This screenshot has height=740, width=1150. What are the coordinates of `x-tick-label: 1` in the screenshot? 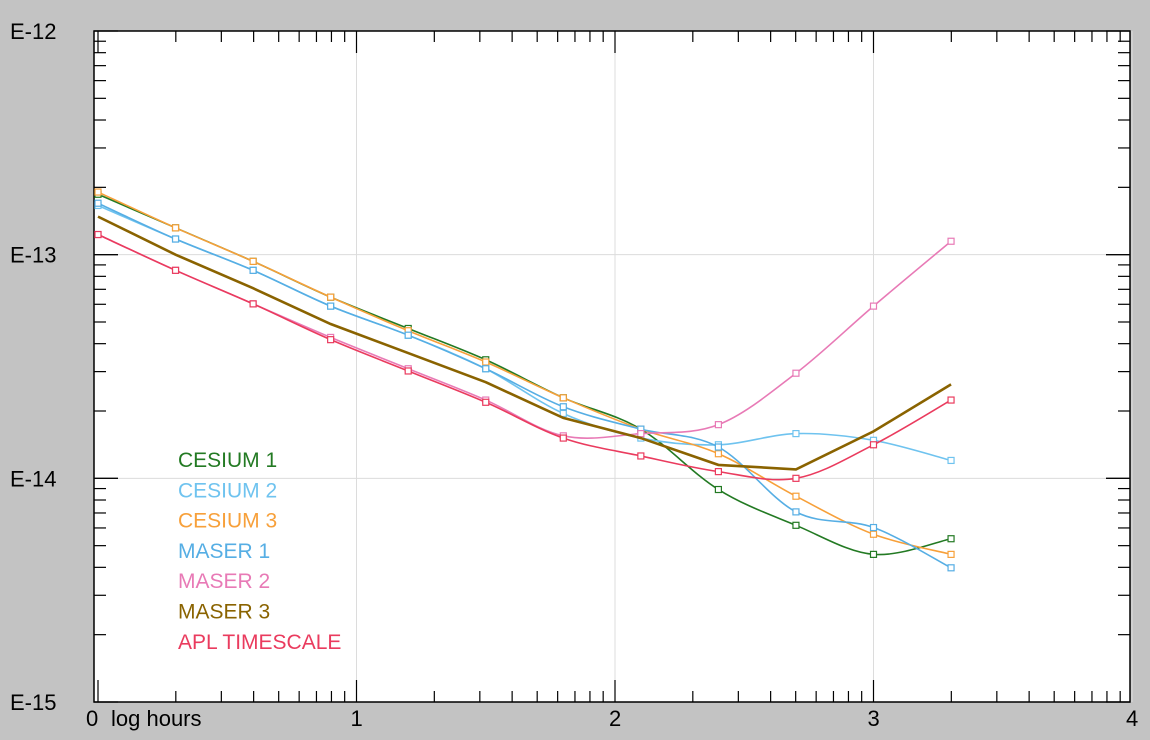 It's located at (357, 718).